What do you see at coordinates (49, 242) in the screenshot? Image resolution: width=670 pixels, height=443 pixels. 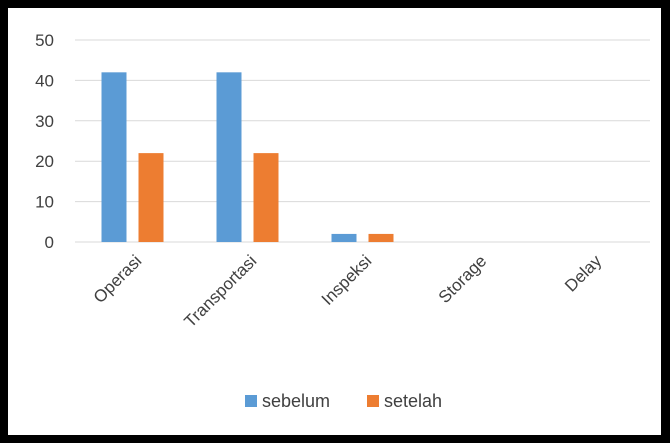 I see `y-tick-label-0: 0` at bounding box center [49, 242].